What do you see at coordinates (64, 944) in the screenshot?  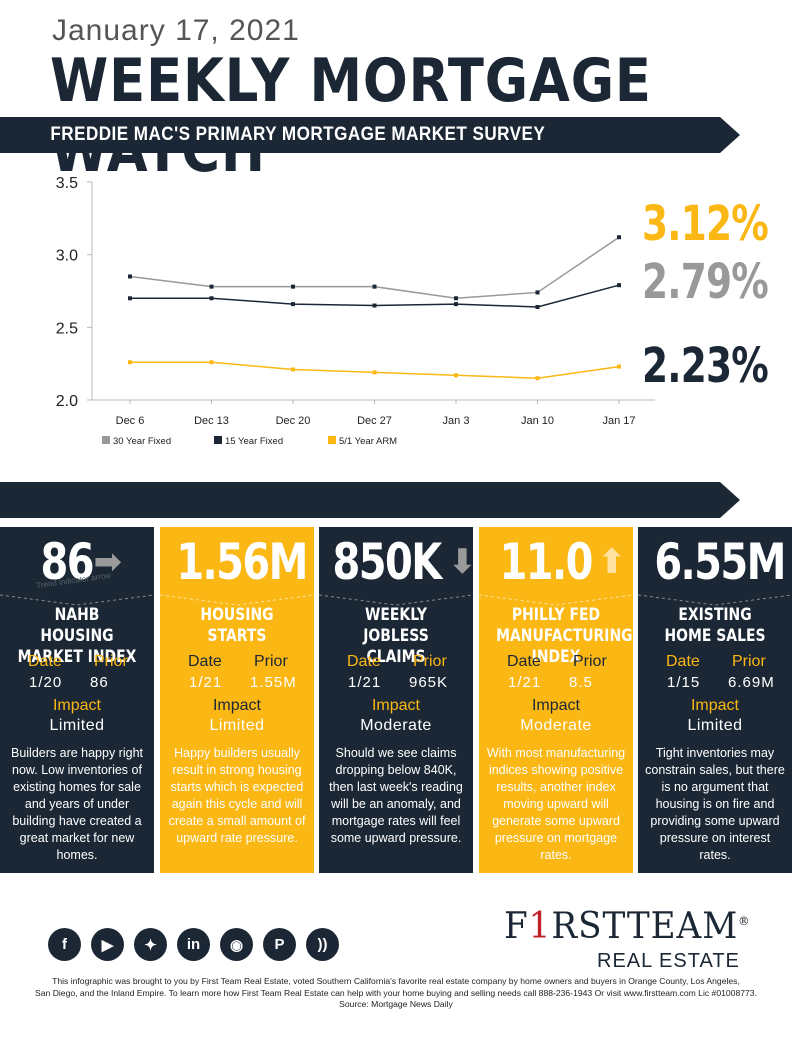 I see `facebook-icon: f` at bounding box center [64, 944].